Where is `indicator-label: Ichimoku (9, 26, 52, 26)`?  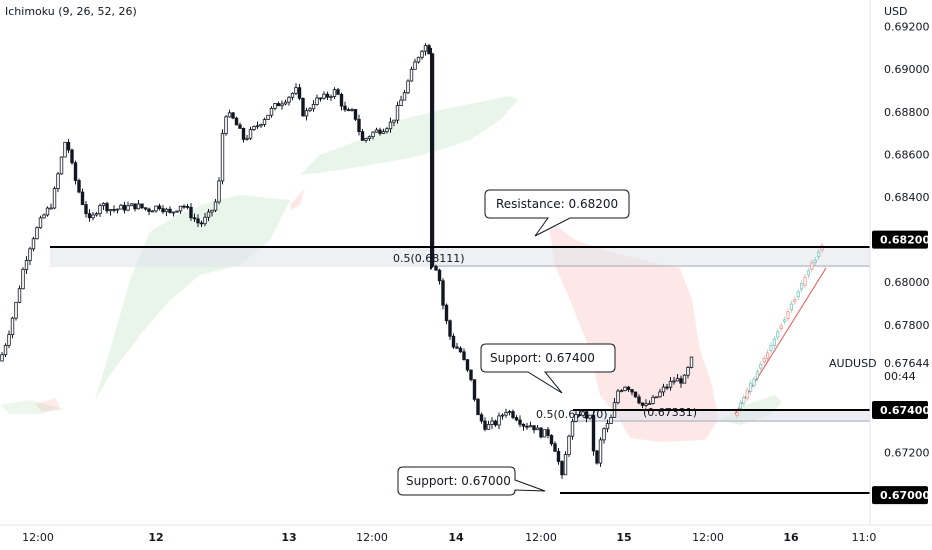 indicator-label: Ichimoku (9, 26, 52, 26) is located at coordinates (71, 11).